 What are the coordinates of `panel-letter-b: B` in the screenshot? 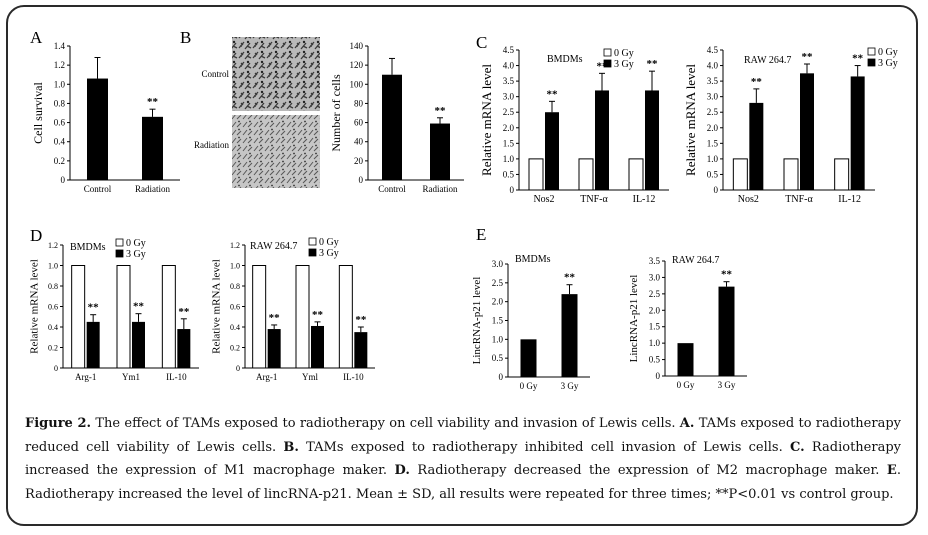 It's located at (185, 37).